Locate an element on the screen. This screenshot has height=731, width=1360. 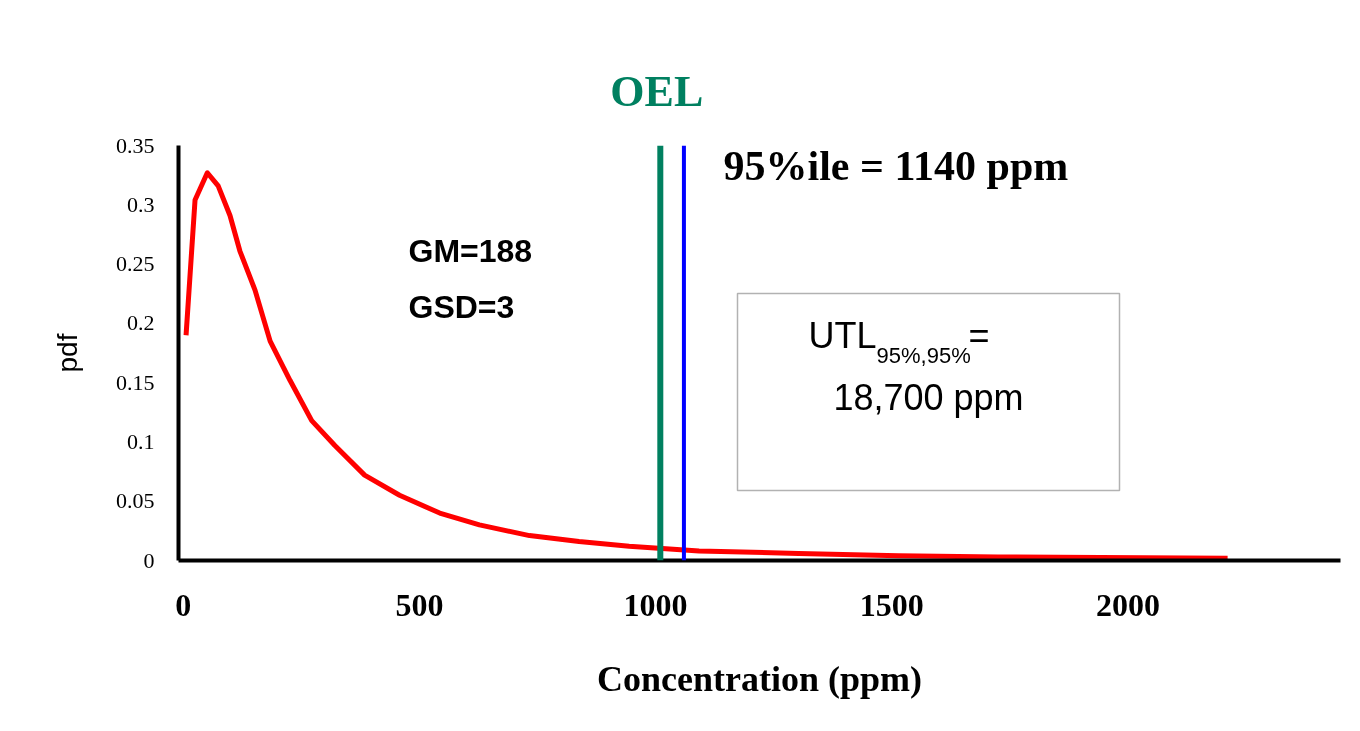
y-tick-label: 0.1 is located at coordinates (141, 441).